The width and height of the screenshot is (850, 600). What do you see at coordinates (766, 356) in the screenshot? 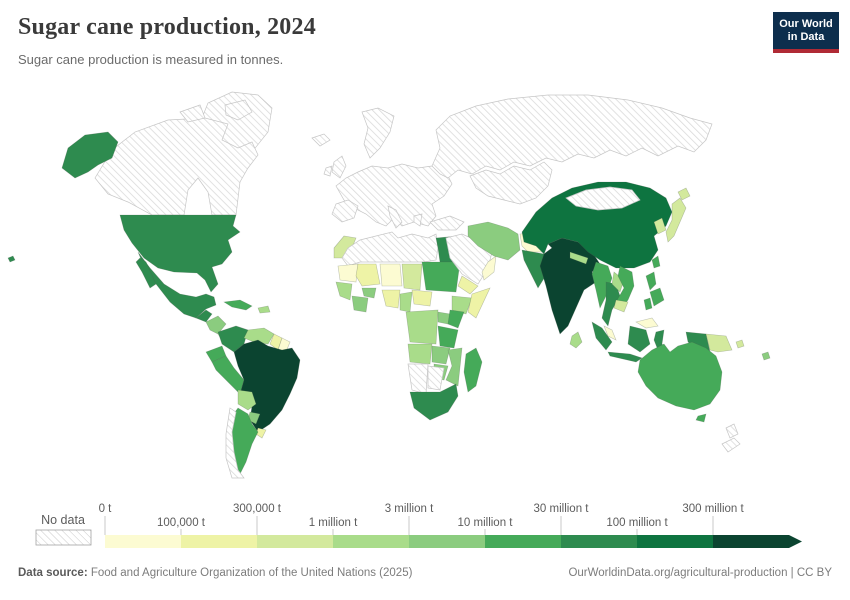
I see `region-fiji` at bounding box center [766, 356].